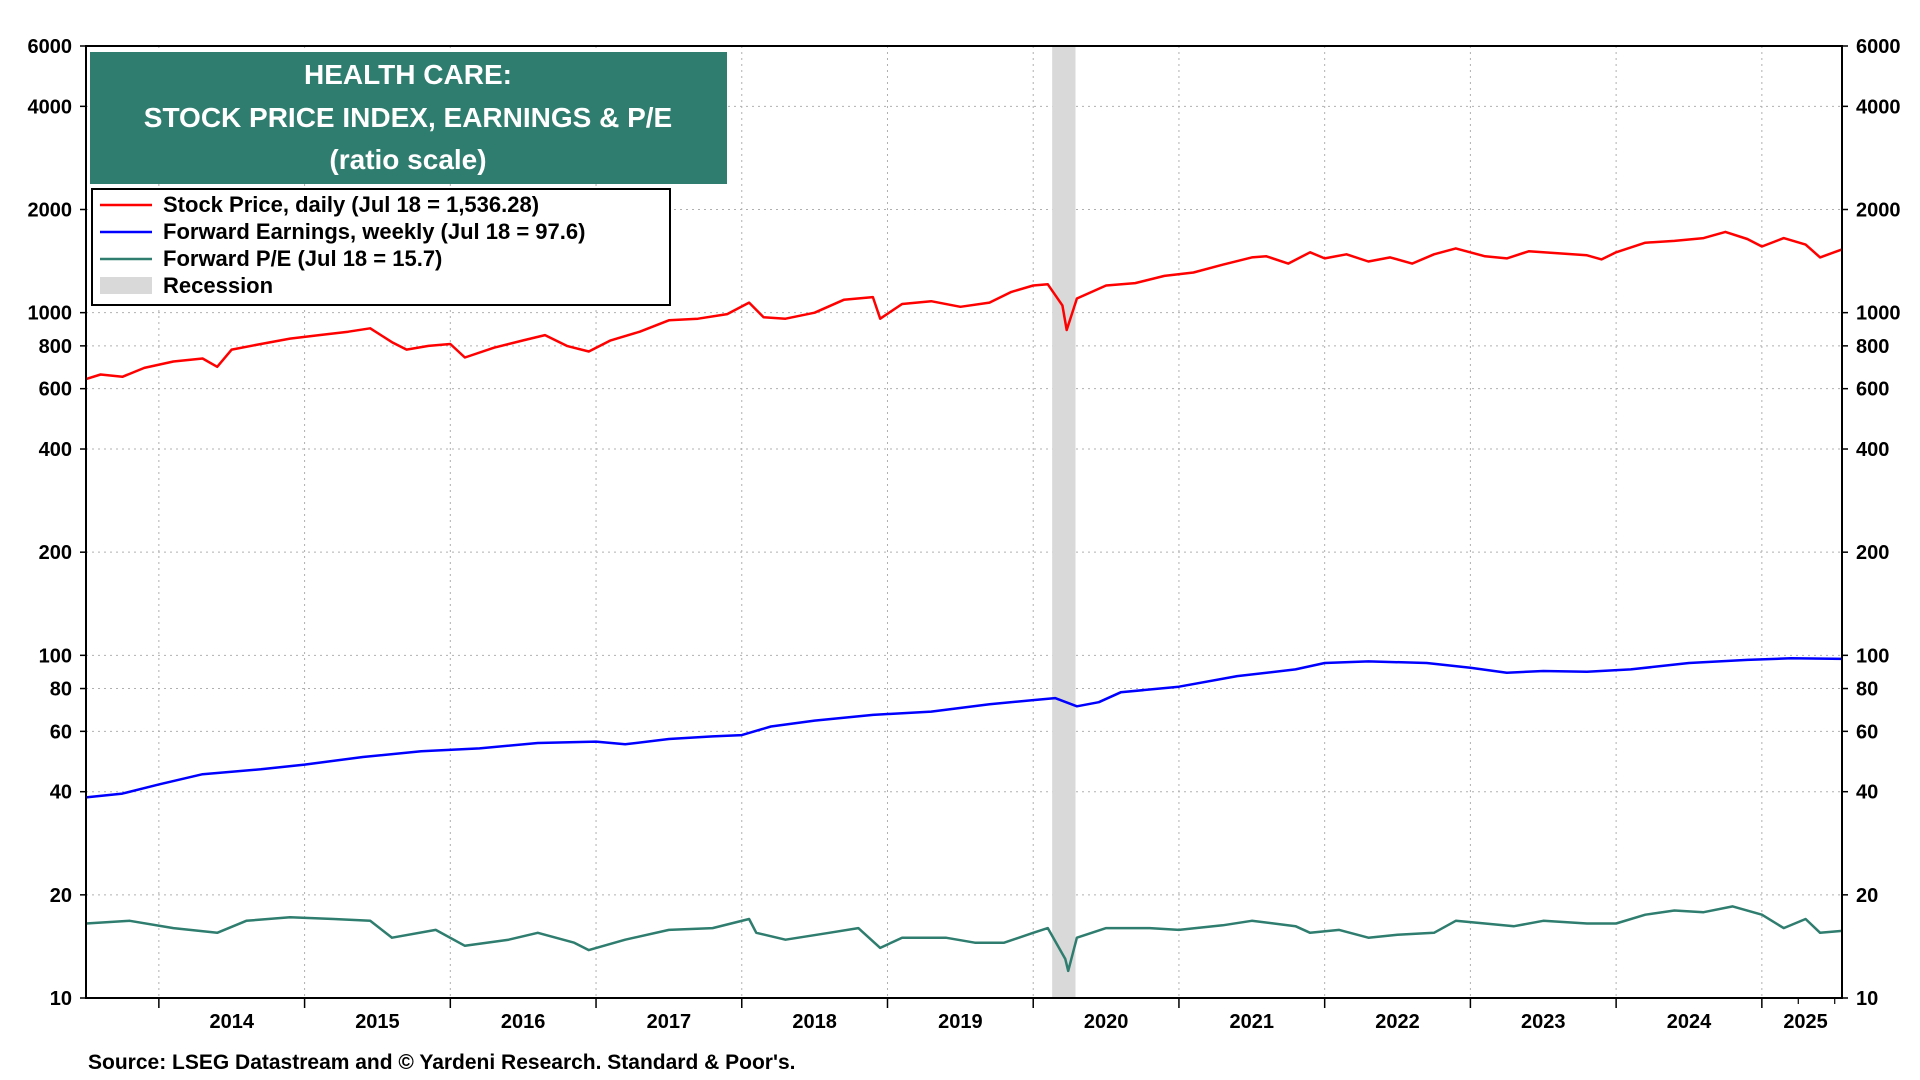 Image resolution: width=1920 pixels, height=1080 pixels. I want to click on y-tick-label-left: 6000, so click(50, 47).